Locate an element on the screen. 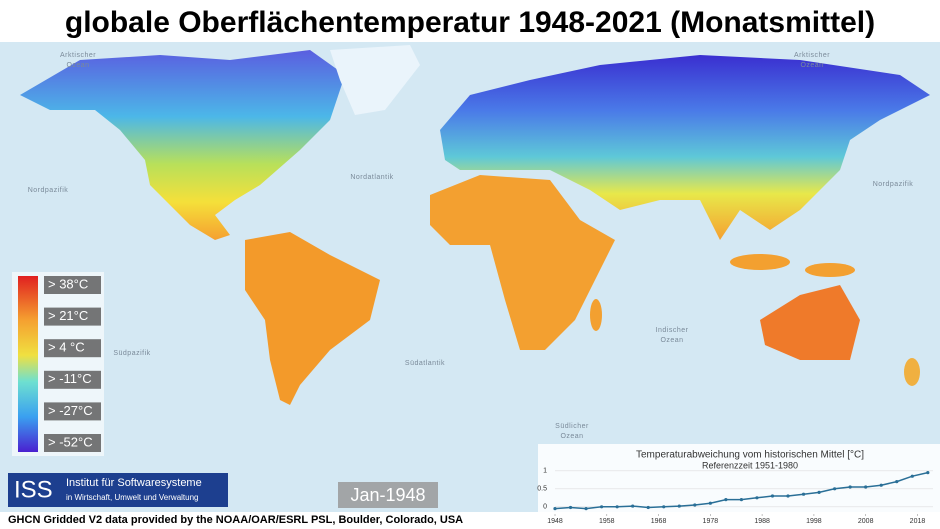 The image size is (940, 529). legend-label: > -52°C is located at coordinates (70, 441).